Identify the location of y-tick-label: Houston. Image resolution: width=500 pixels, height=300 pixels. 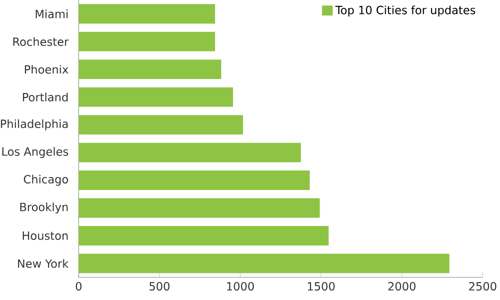
(45, 236).